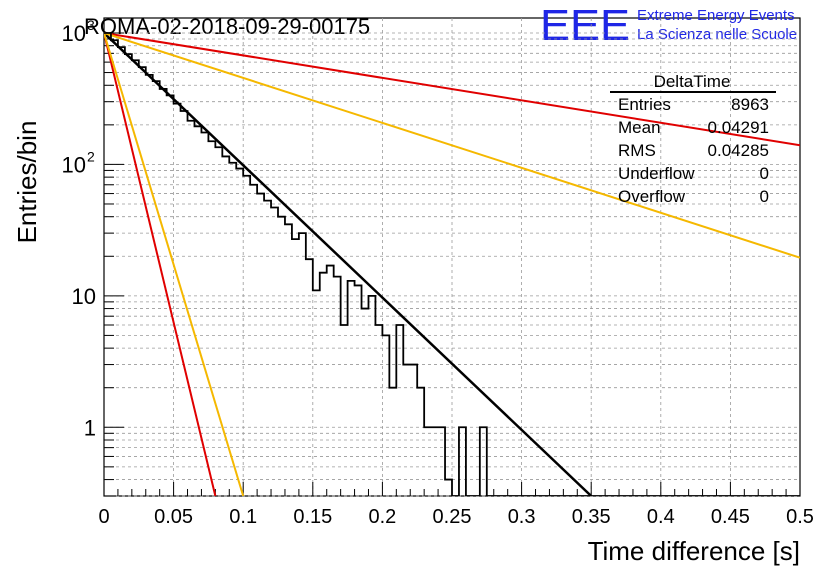 This screenshot has width=836, height=572. Describe the element at coordinates (717, 34) in the screenshot. I see `logo-line2: La Scienza nelle Scuole` at that location.